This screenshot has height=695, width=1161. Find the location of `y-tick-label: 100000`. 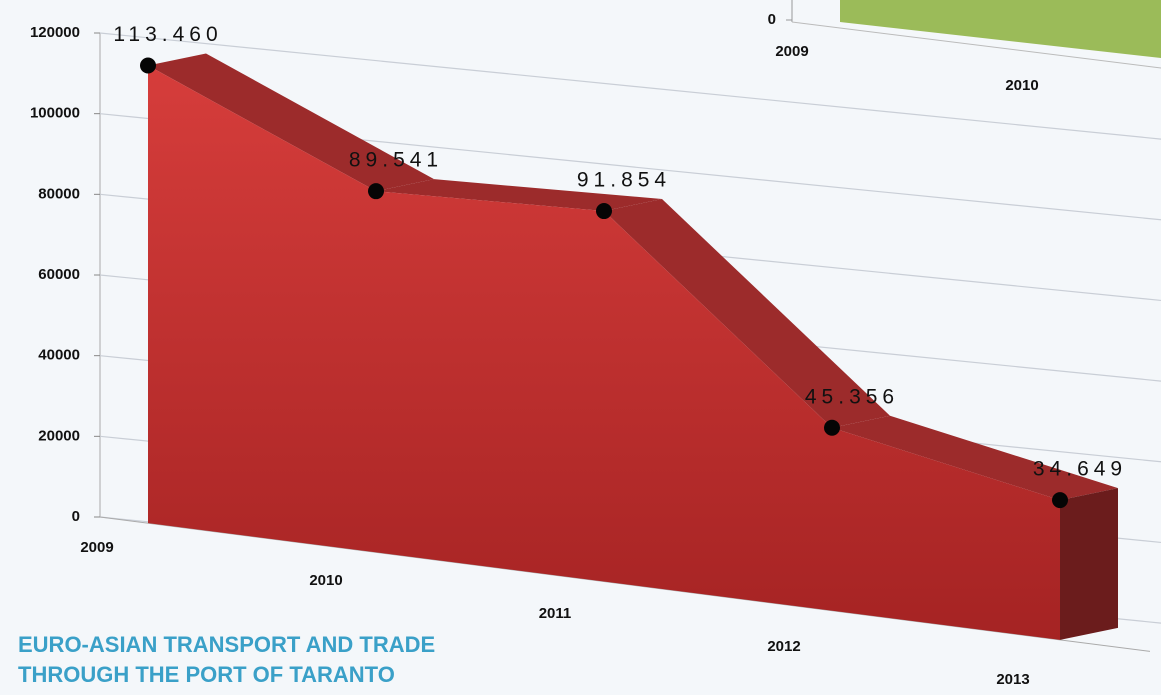

y-tick-label: 100000 is located at coordinates (55, 113).